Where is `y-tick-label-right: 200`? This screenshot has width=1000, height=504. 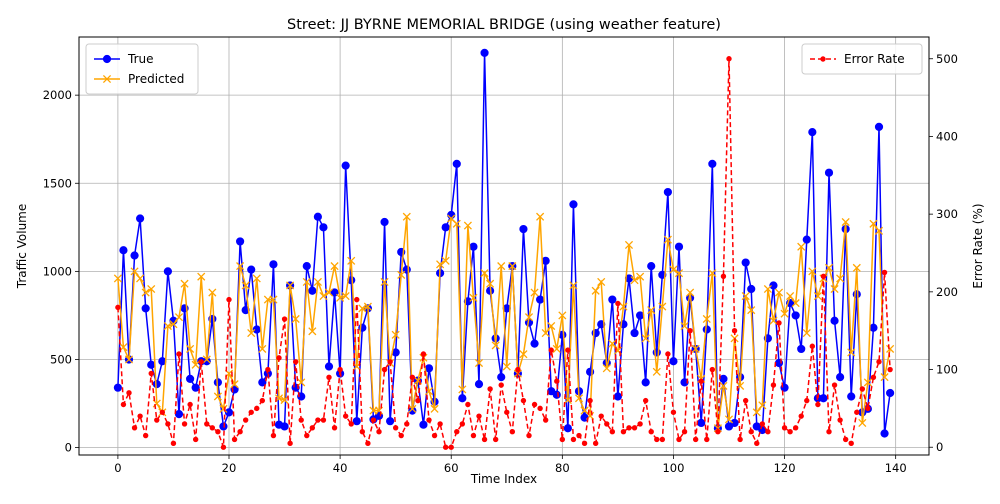 y-tick-label-right: 200 is located at coordinates (947, 292).